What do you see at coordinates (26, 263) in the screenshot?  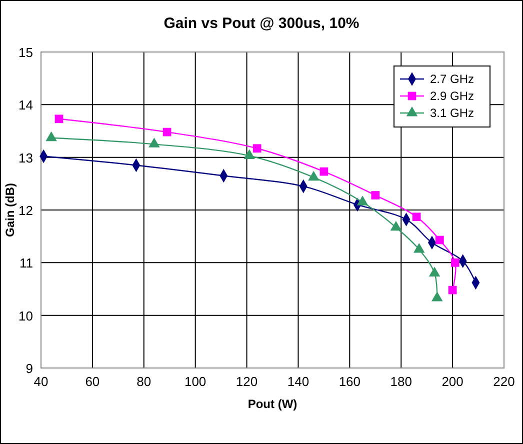 I see `y-tick-label: 11` at bounding box center [26, 263].